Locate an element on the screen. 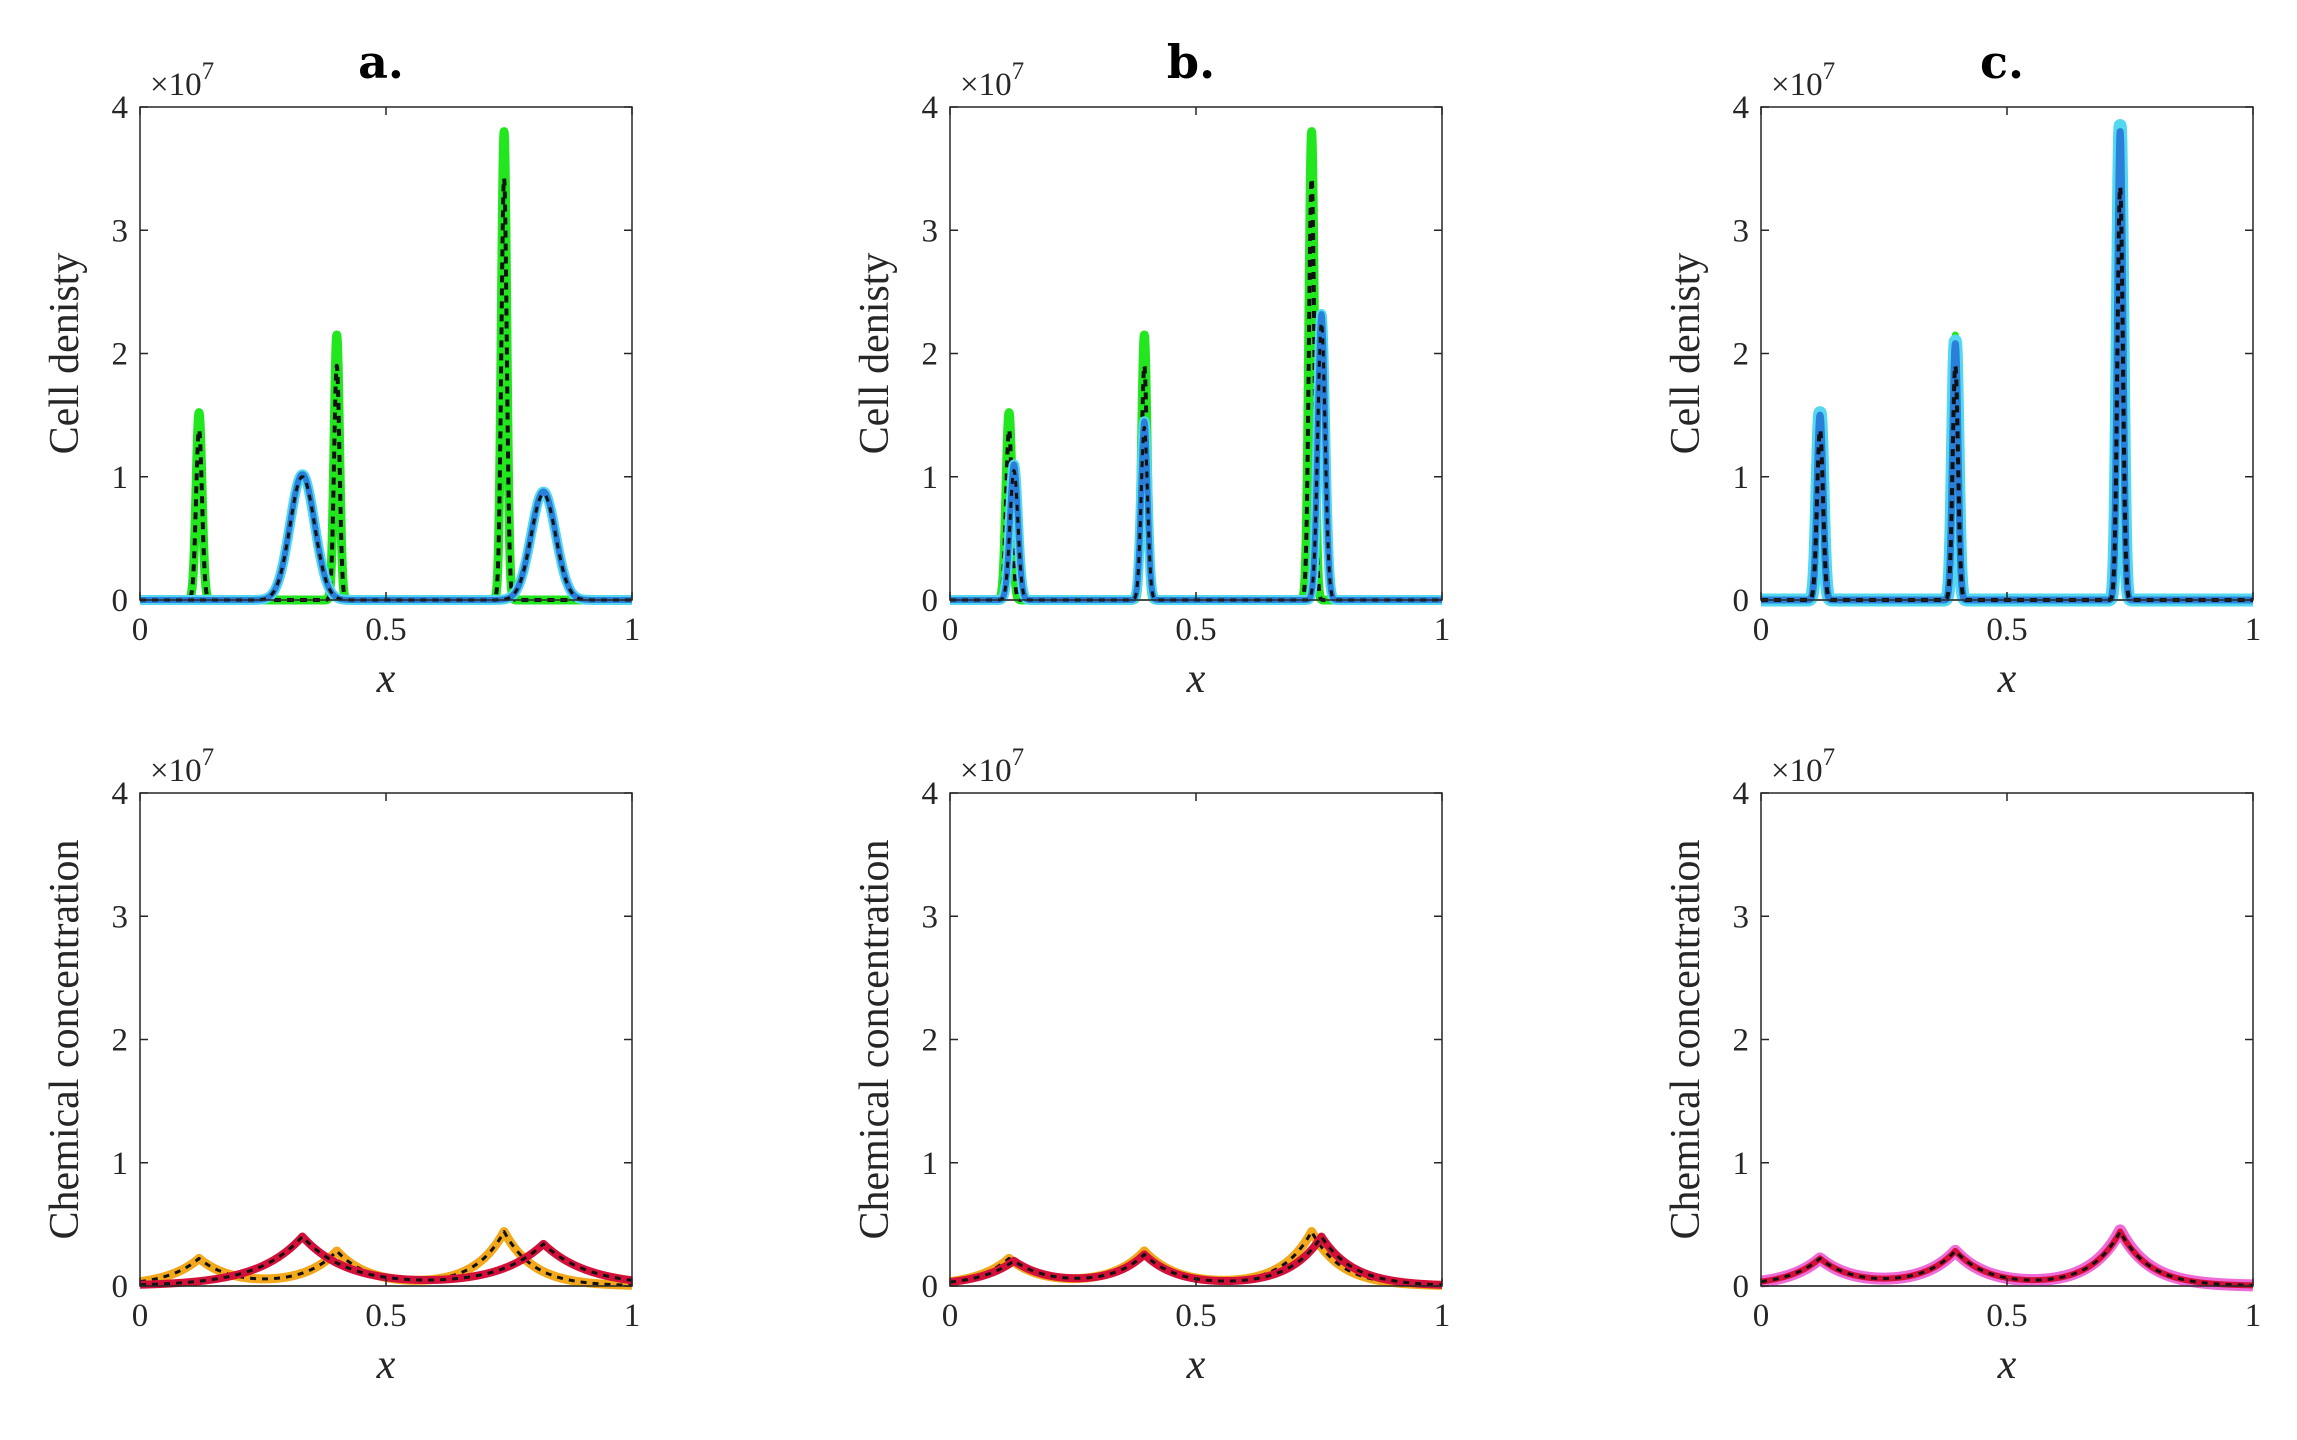 The width and height of the screenshot is (2297, 1440). chart-a-top: 0 0.5 1 0 1 2 3 4 ×10⁷ x Cell denisty a. is located at coordinates (341, 368).